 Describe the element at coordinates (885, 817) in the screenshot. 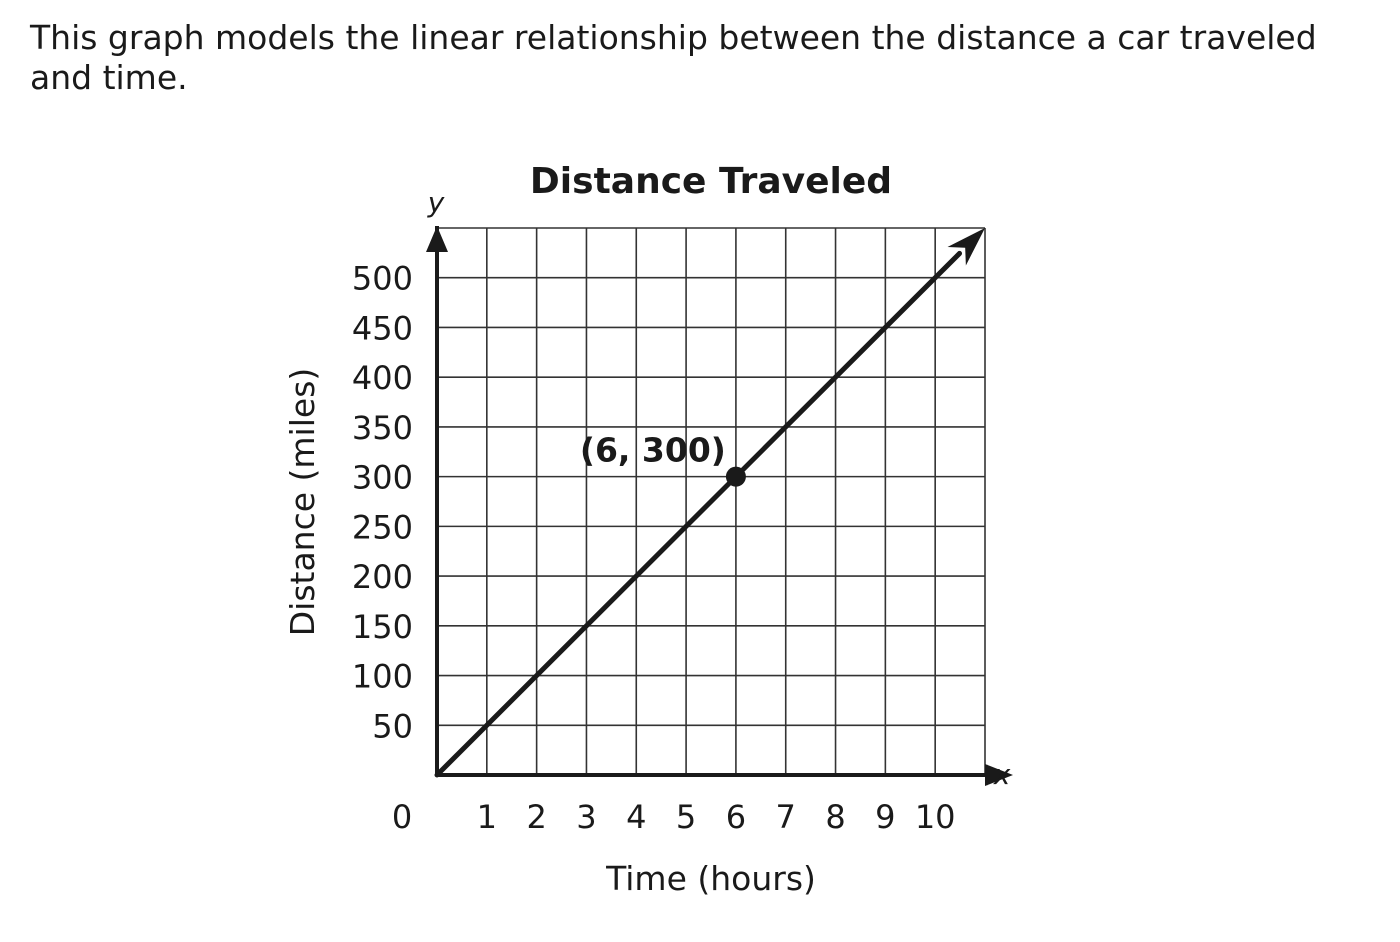

I see `x-tick-label: 9` at that location.